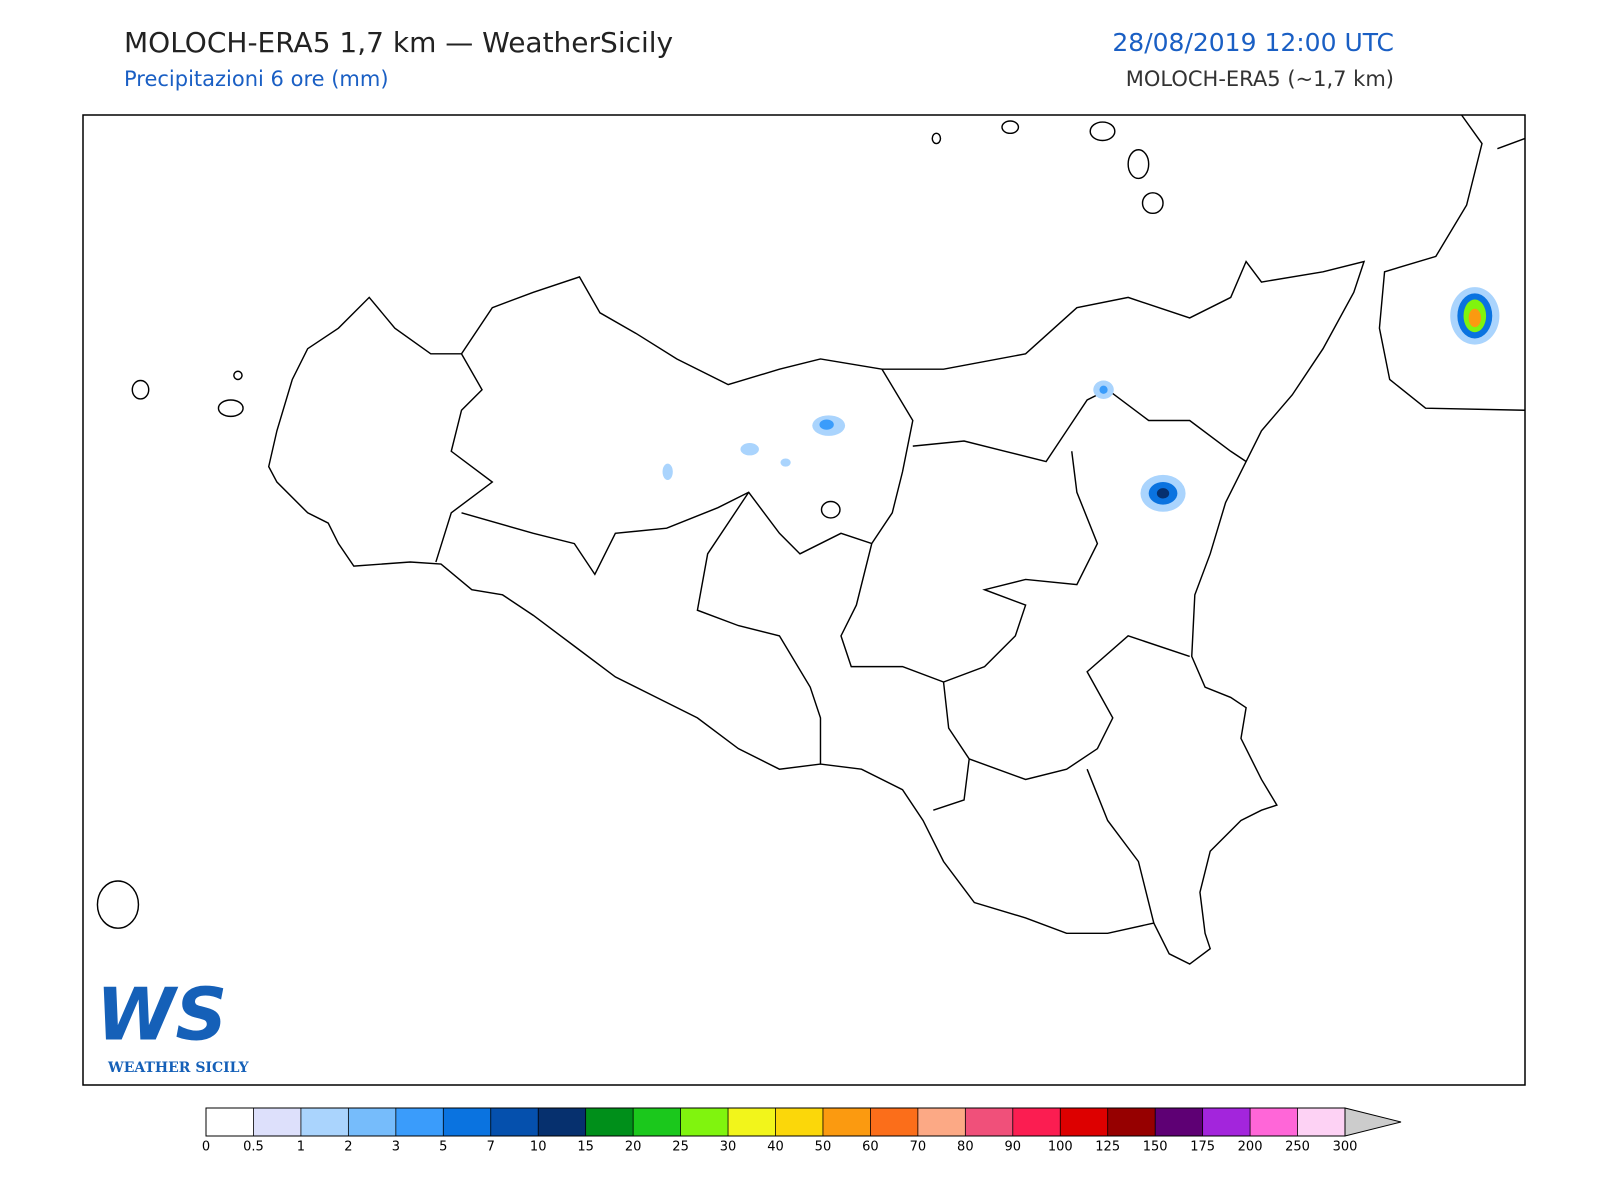  Describe the element at coordinates (253, 1147) in the screenshot. I see `colorbar-tick-label: 0.5` at that location.